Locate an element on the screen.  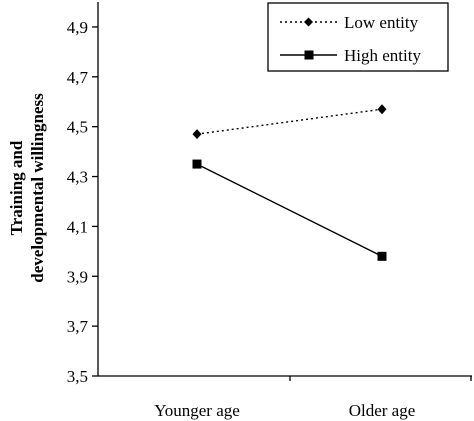
series-line-low-entity is located at coordinates (289, 121).